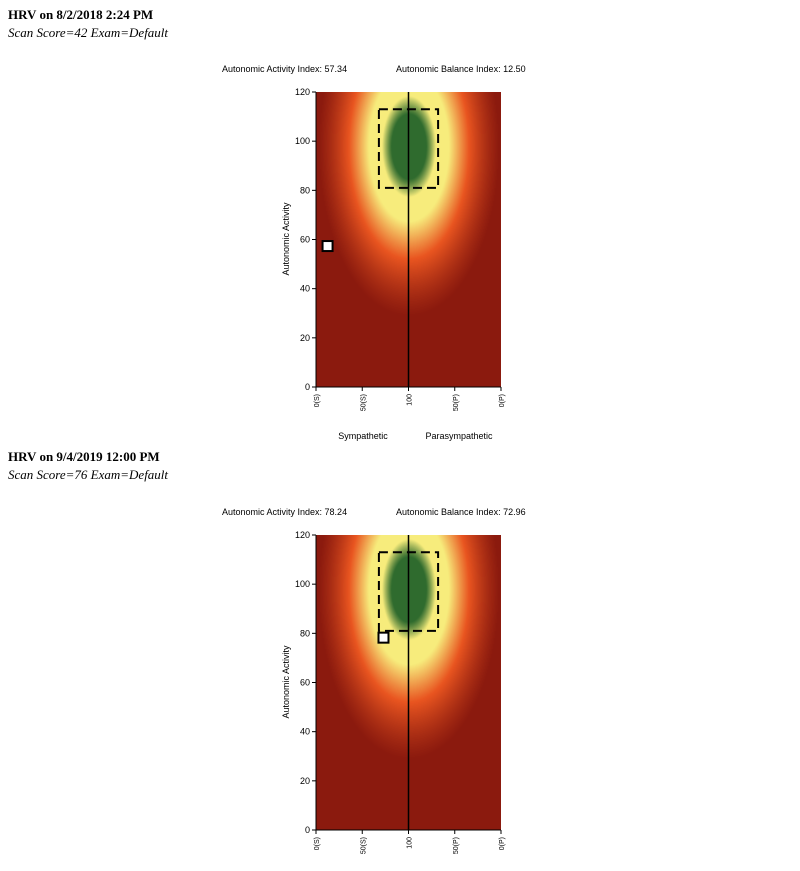 This screenshot has height=871, width=800. What do you see at coordinates (284, 512) in the screenshot?
I see `autonomic-activity-index: Autonomic Activity Index: 78.24` at bounding box center [284, 512].